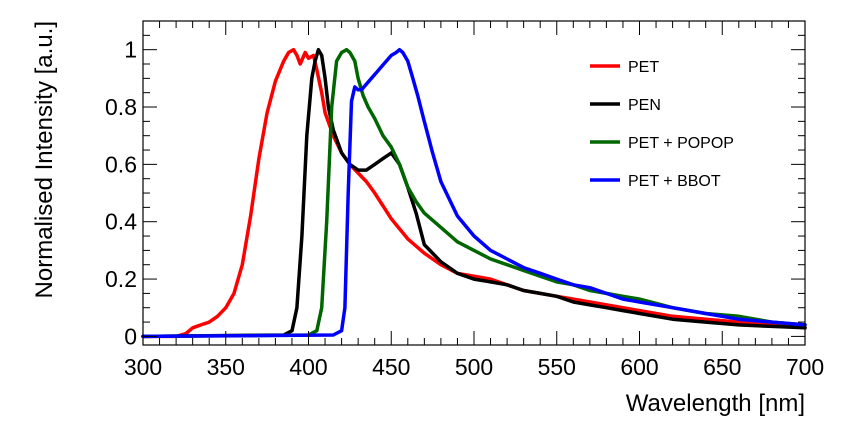 This screenshot has height=423, width=847. I want to click on x-tick-label: 500, so click(474, 367).